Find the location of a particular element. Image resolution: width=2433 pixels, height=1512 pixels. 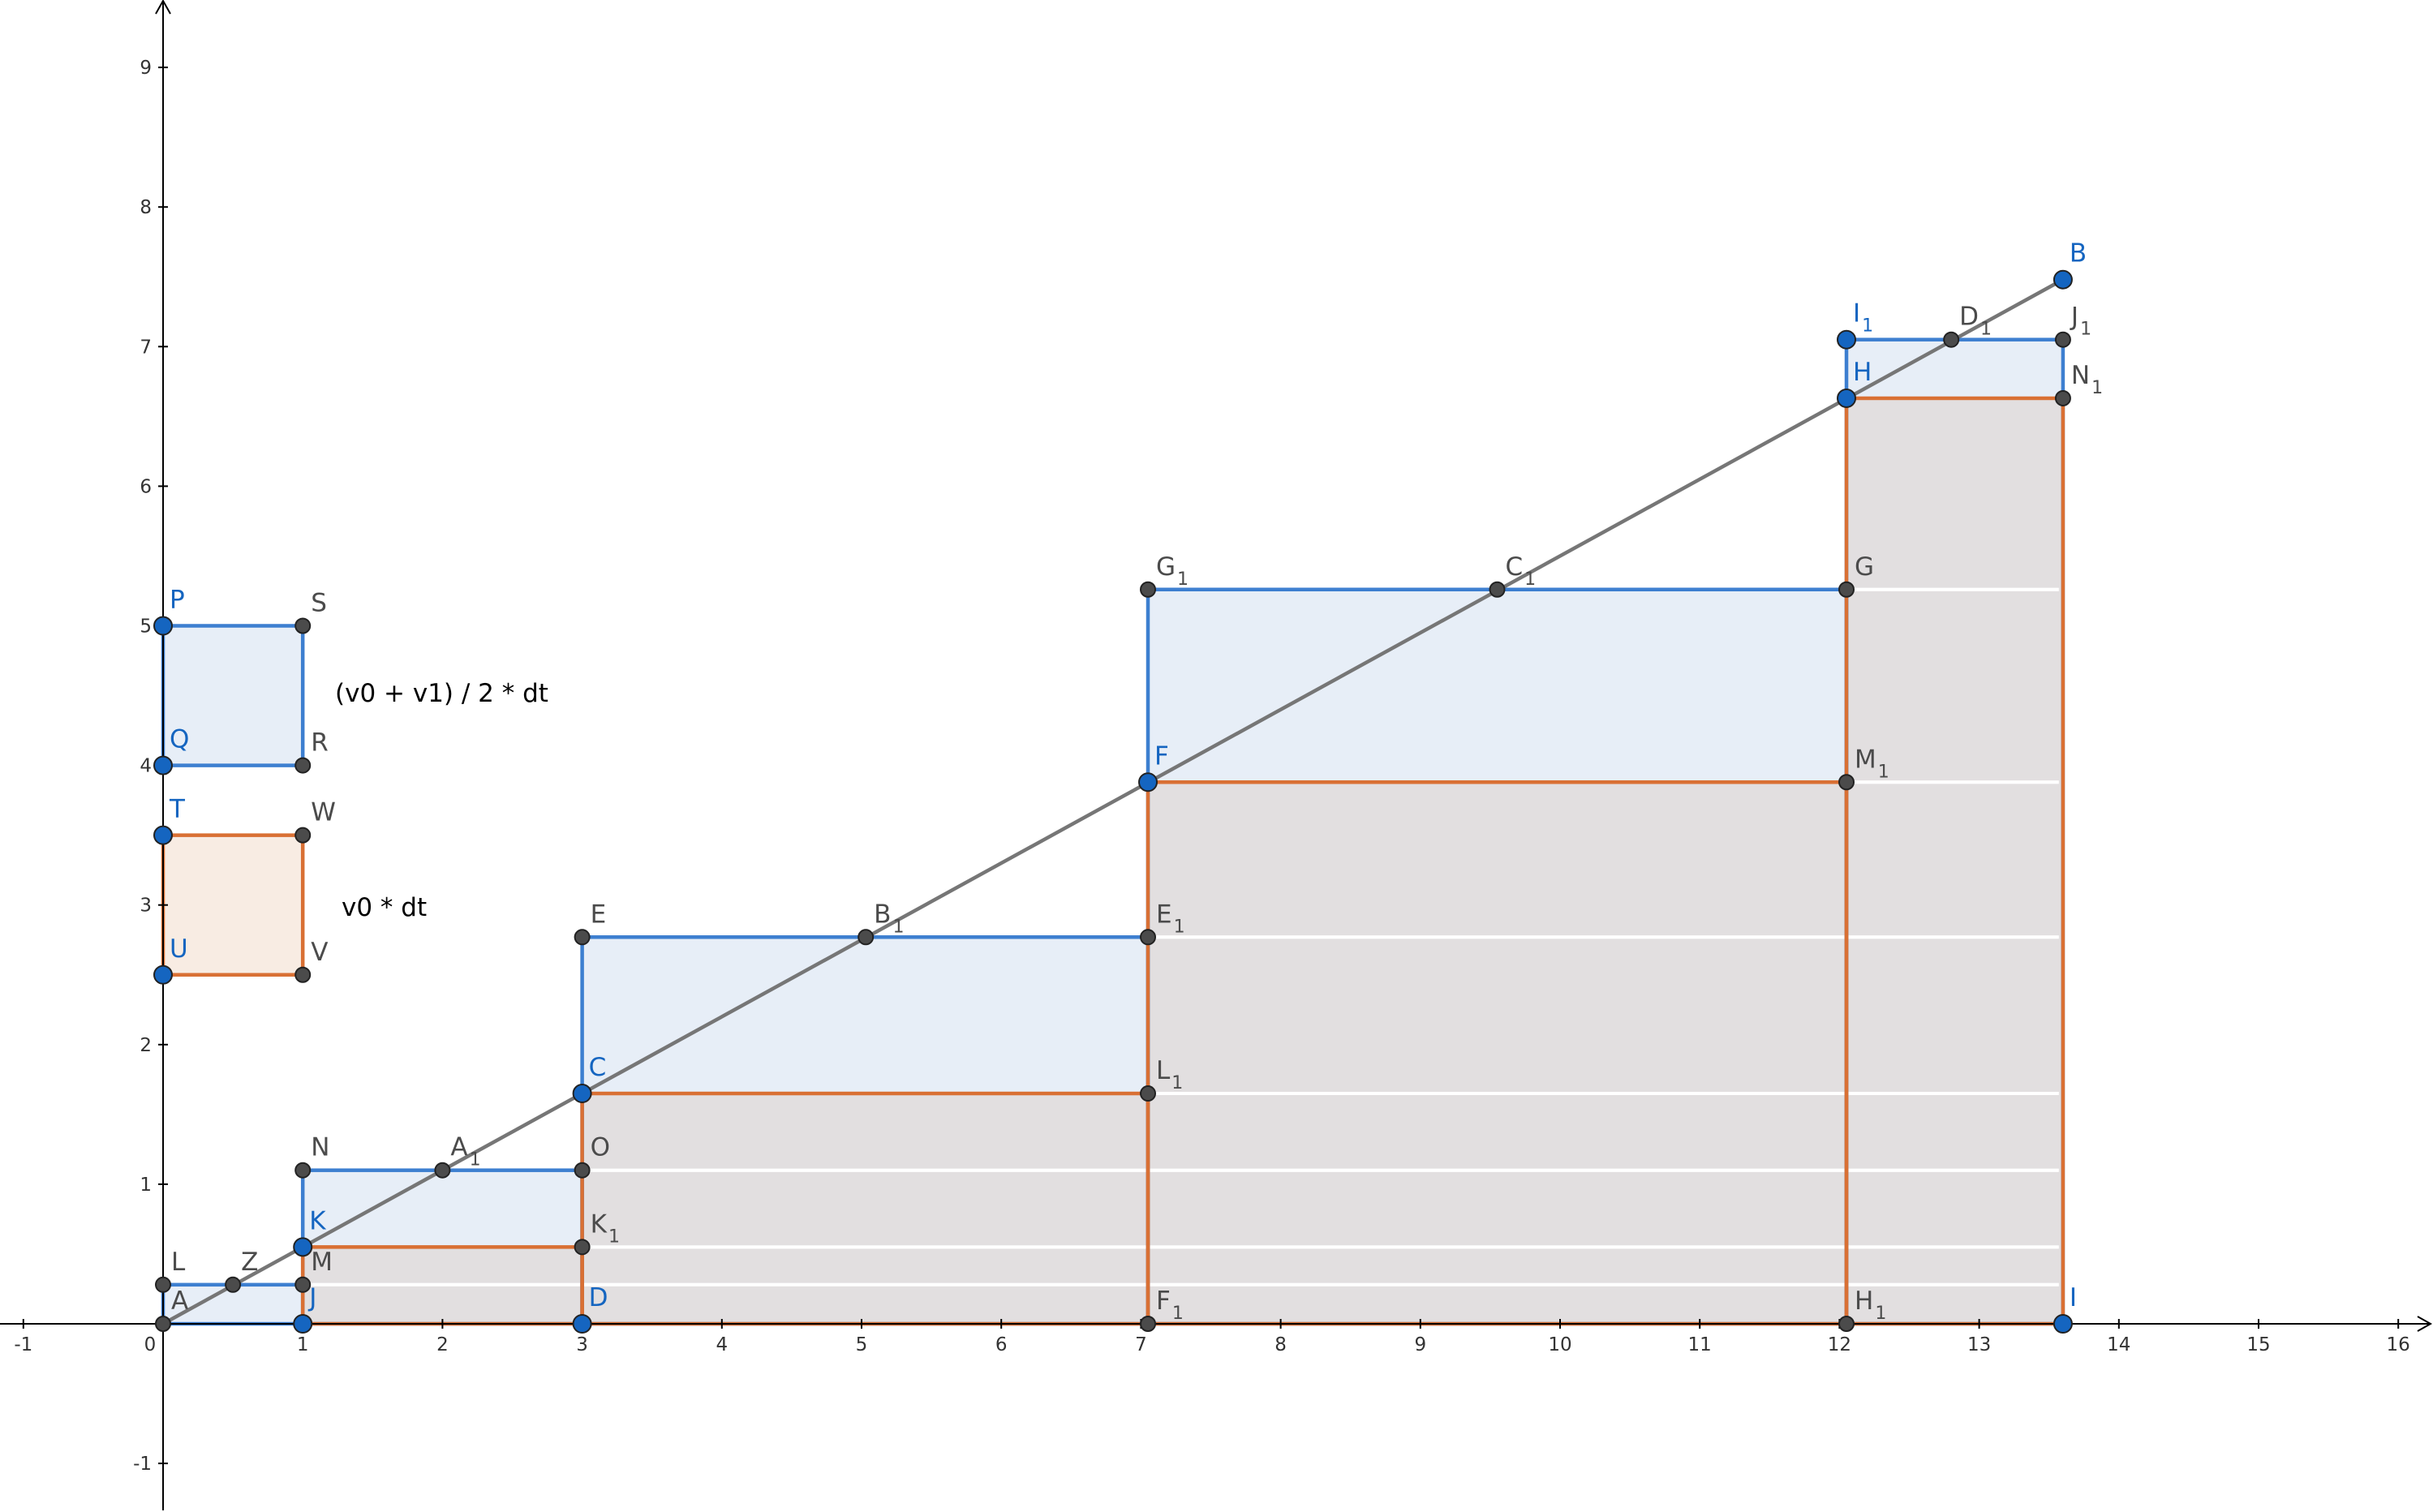

point-label-K1: K1 is located at coordinates (606, 1228).